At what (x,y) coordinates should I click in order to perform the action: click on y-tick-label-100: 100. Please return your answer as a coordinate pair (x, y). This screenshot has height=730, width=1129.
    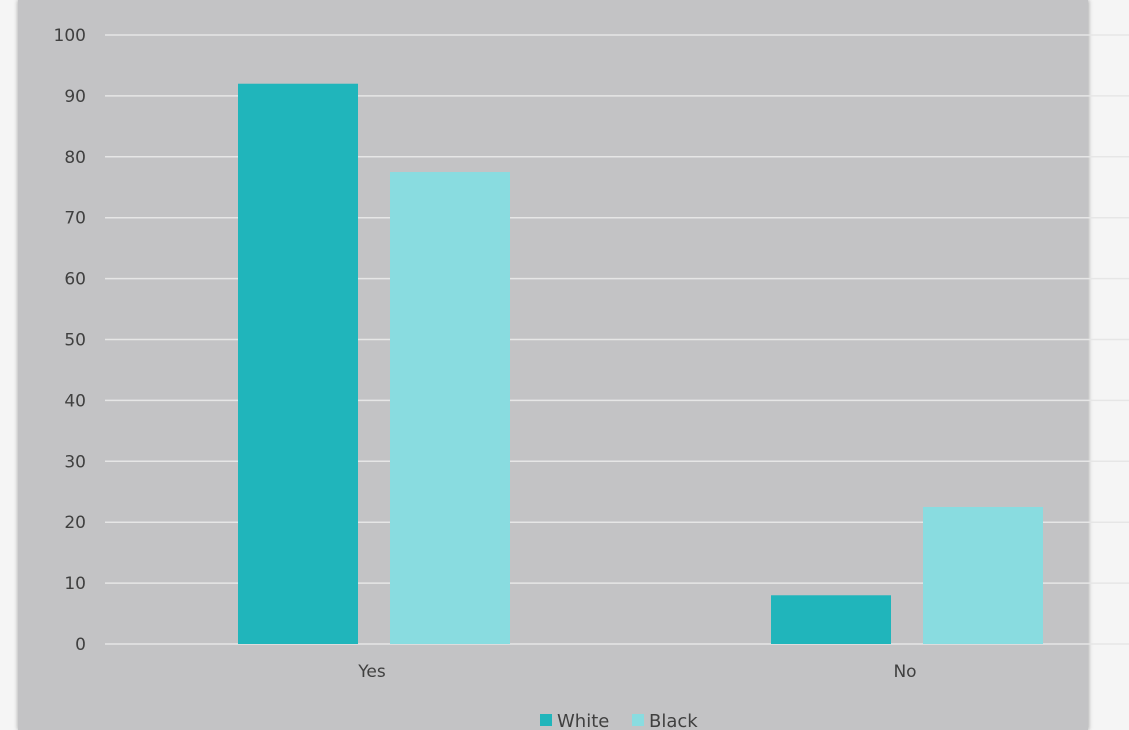
    Looking at the image, I should click on (70, 36).